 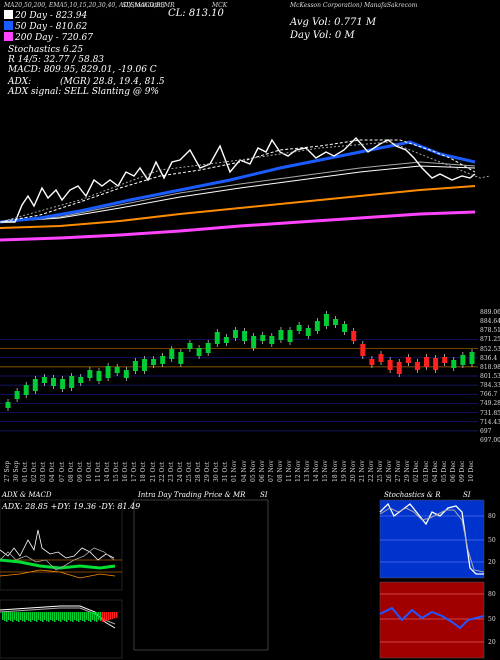 I want to click on date-label: 17 Oct, so click(x=135, y=471).